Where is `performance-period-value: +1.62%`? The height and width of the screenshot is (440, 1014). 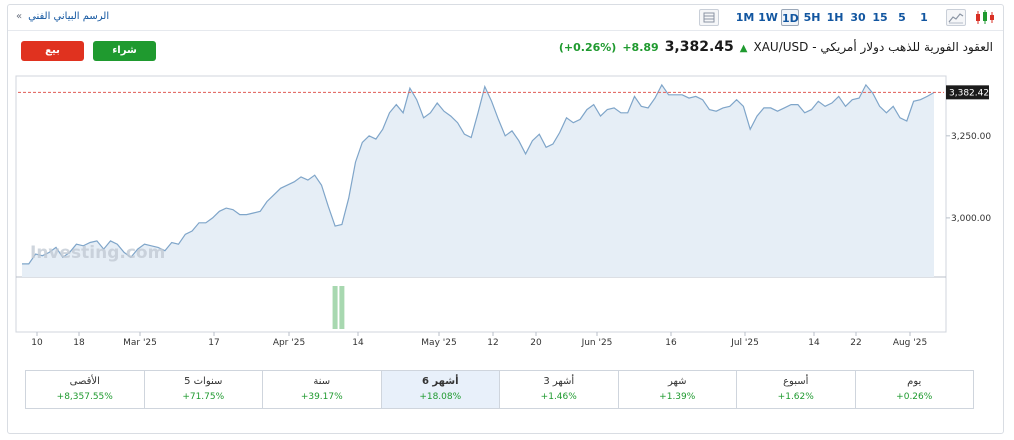 performance-period-value: +1.62% is located at coordinates (795, 397).